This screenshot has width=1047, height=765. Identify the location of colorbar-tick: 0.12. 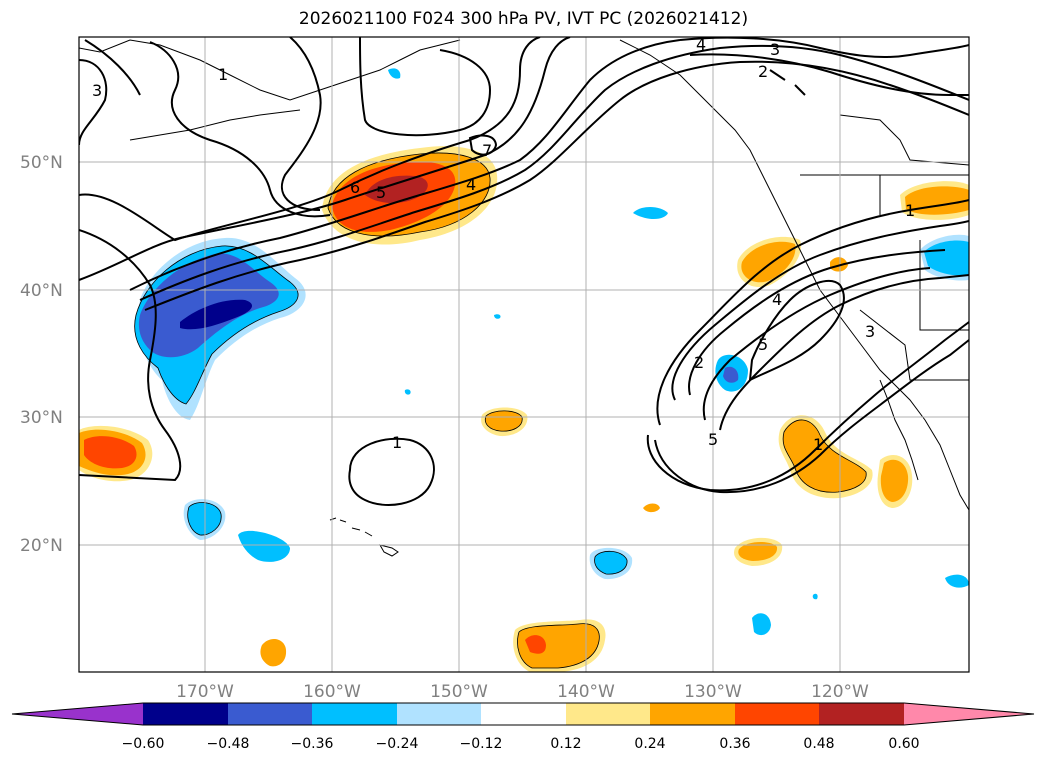
(565, 744).